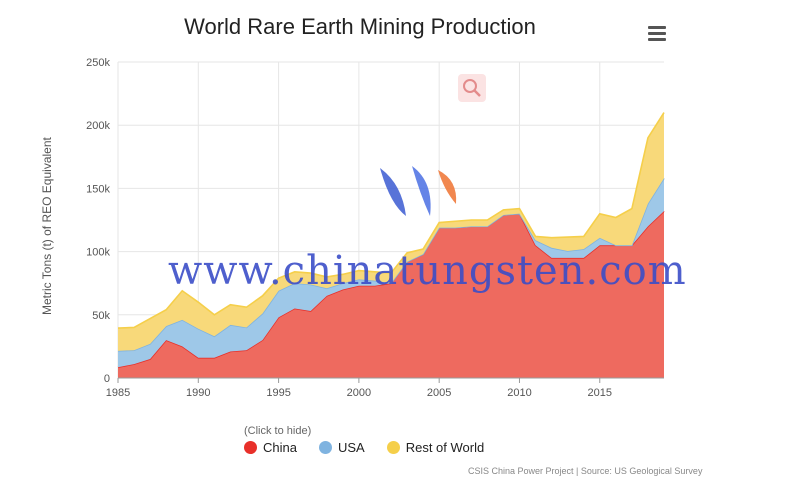 This screenshot has width=800, height=480. I want to click on y-tick-label: 200k, so click(98, 126).